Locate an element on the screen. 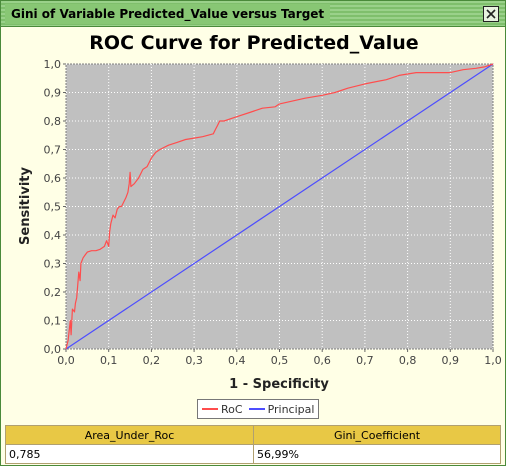 The height and width of the screenshot is (466, 506). chart-title: ROC Curve for Predicted_Value is located at coordinates (253, 43).